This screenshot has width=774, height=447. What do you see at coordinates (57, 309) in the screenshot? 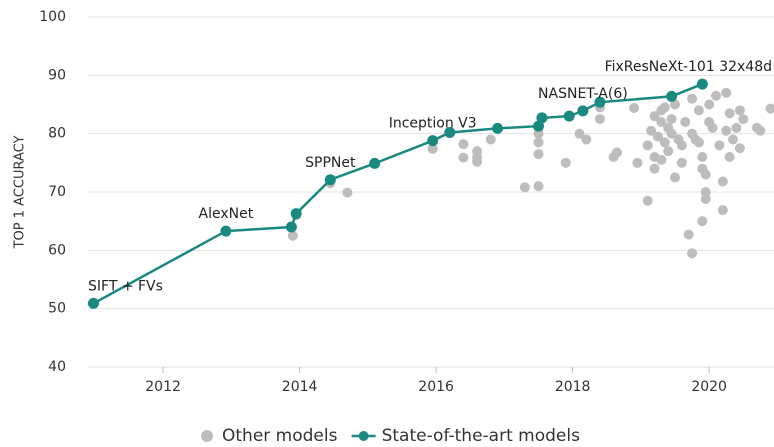
I see `y-tick-label: 50` at bounding box center [57, 309].